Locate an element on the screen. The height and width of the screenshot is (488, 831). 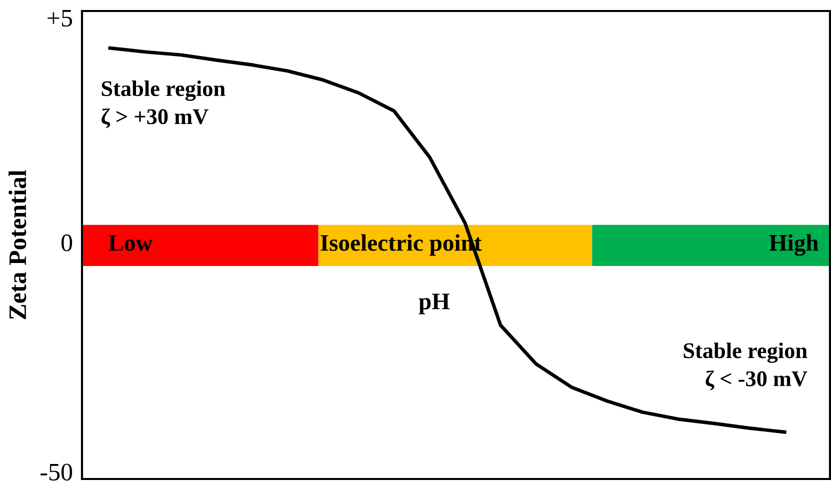
annotation: Stable region ζ > +30 mV is located at coordinates (164, 104).